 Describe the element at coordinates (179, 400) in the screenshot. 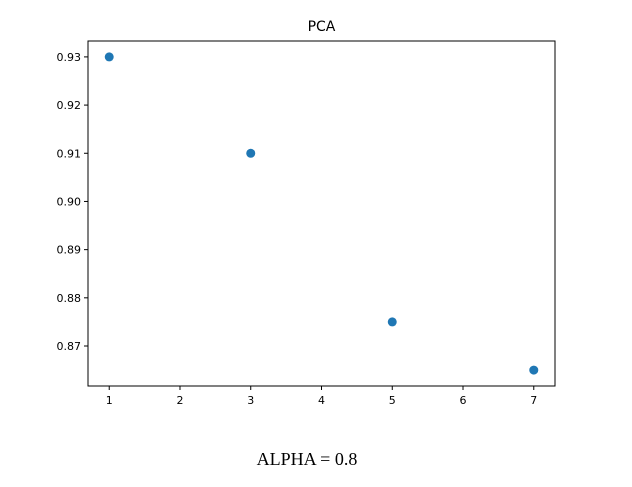

I see `x-tick-label: 2` at that location.